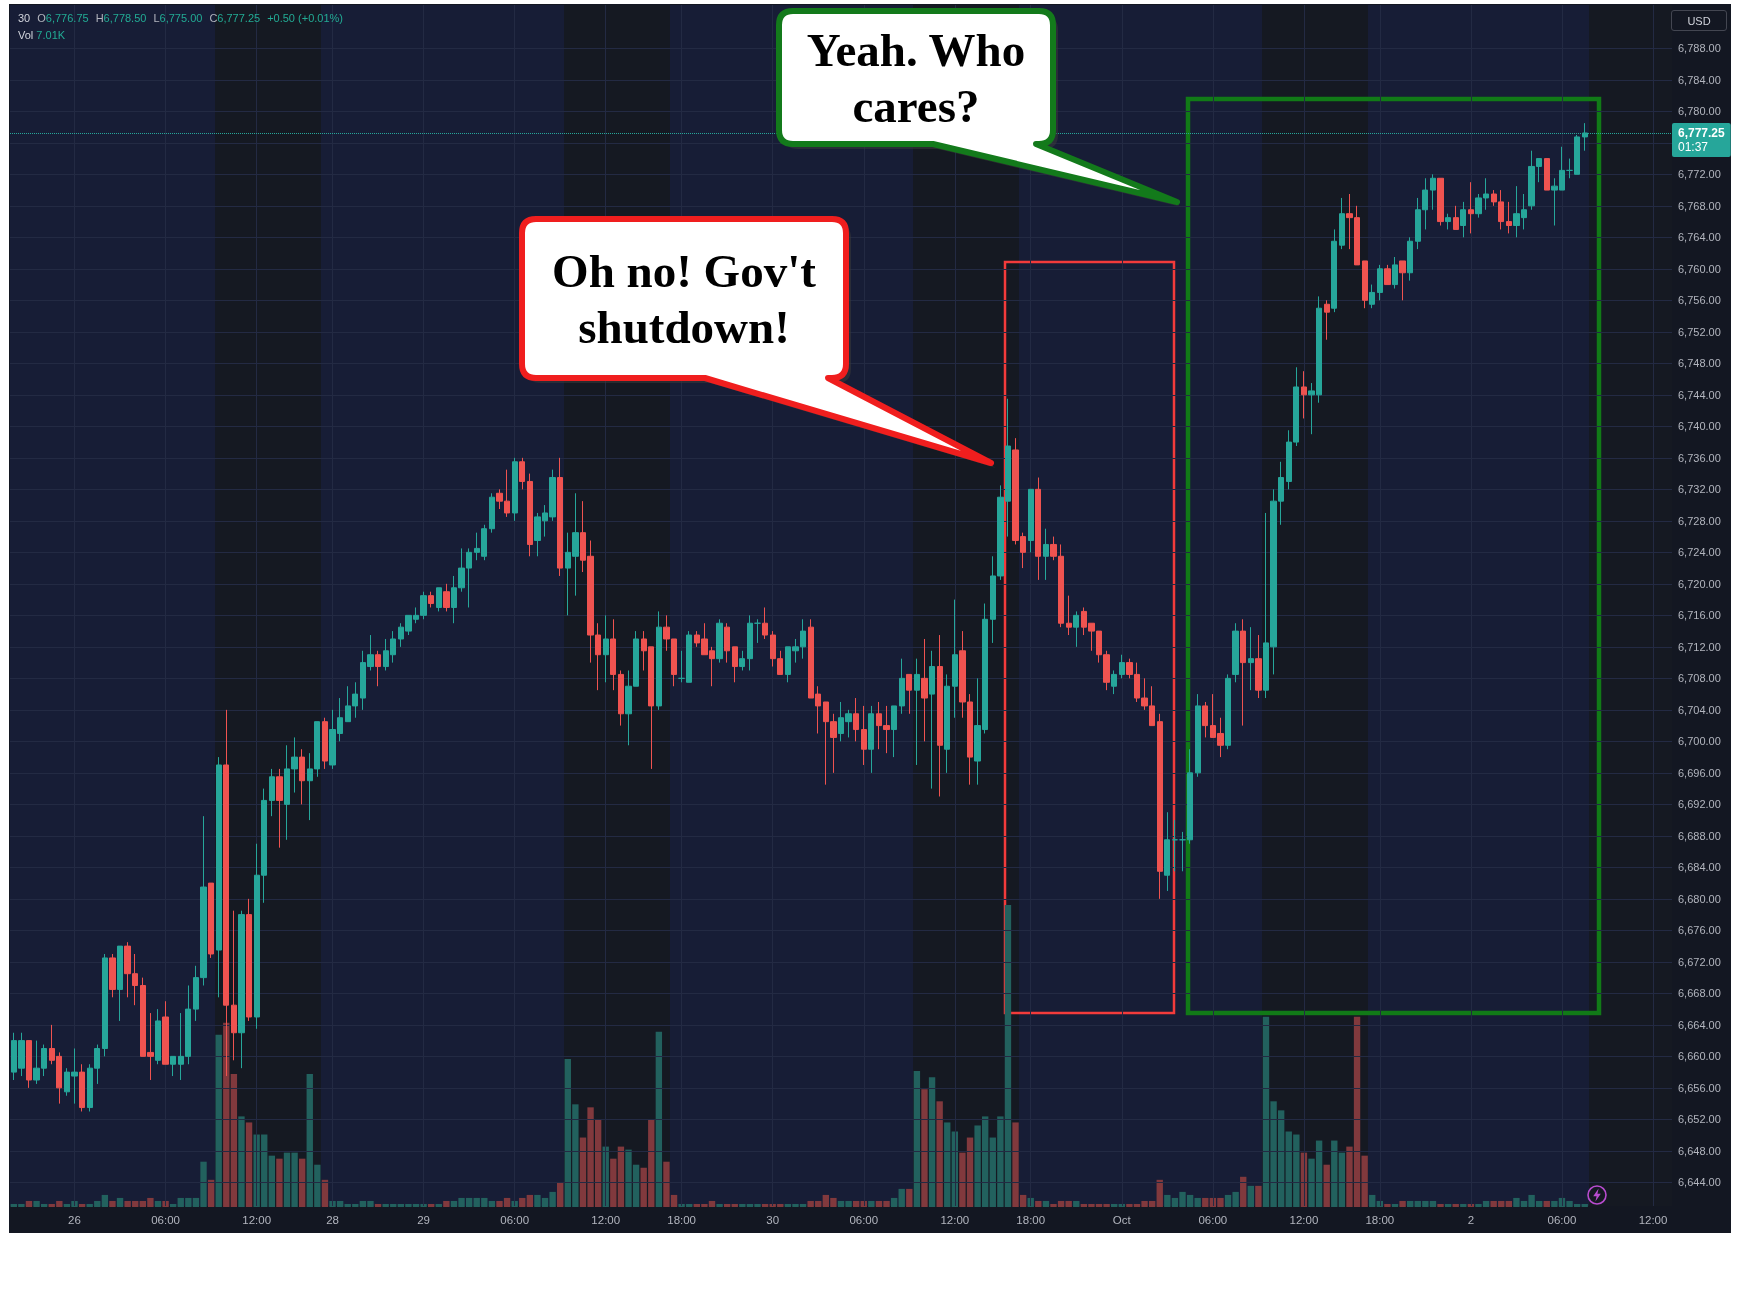  I want to click on y-tick-label: 6,756.00, so click(1699, 300).